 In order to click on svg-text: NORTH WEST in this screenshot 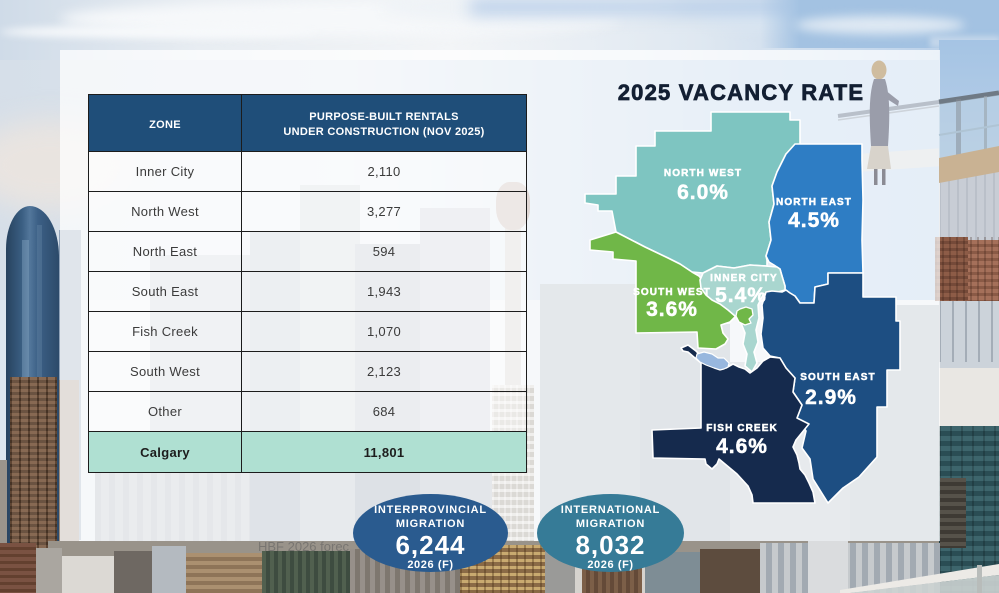, I will do `click(703, 173)`.